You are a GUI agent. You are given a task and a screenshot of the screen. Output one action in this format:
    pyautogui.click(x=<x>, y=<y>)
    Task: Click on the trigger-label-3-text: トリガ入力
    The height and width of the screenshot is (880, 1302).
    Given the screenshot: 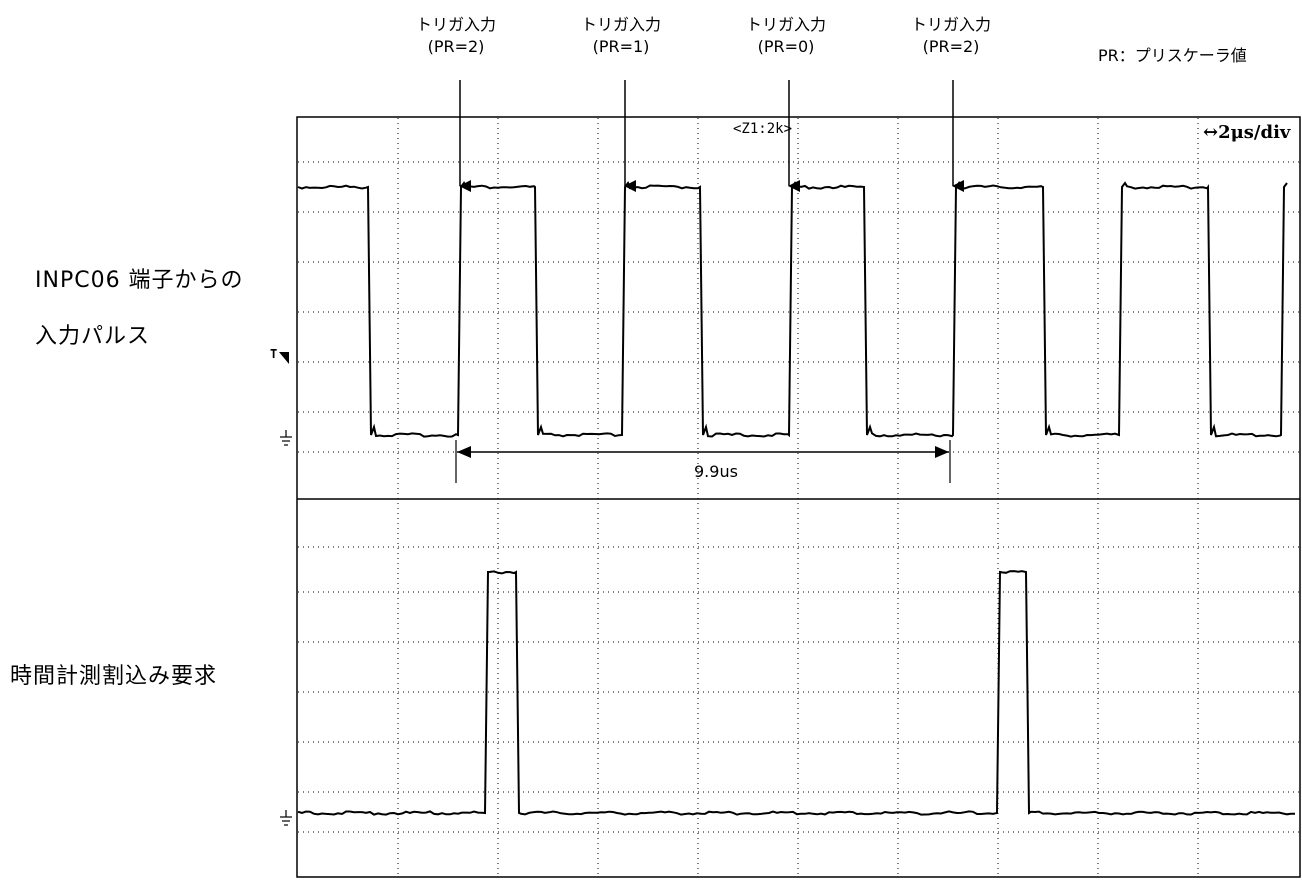 What is the action you would take?
    pyautogui.click(x=785, y=24)
    